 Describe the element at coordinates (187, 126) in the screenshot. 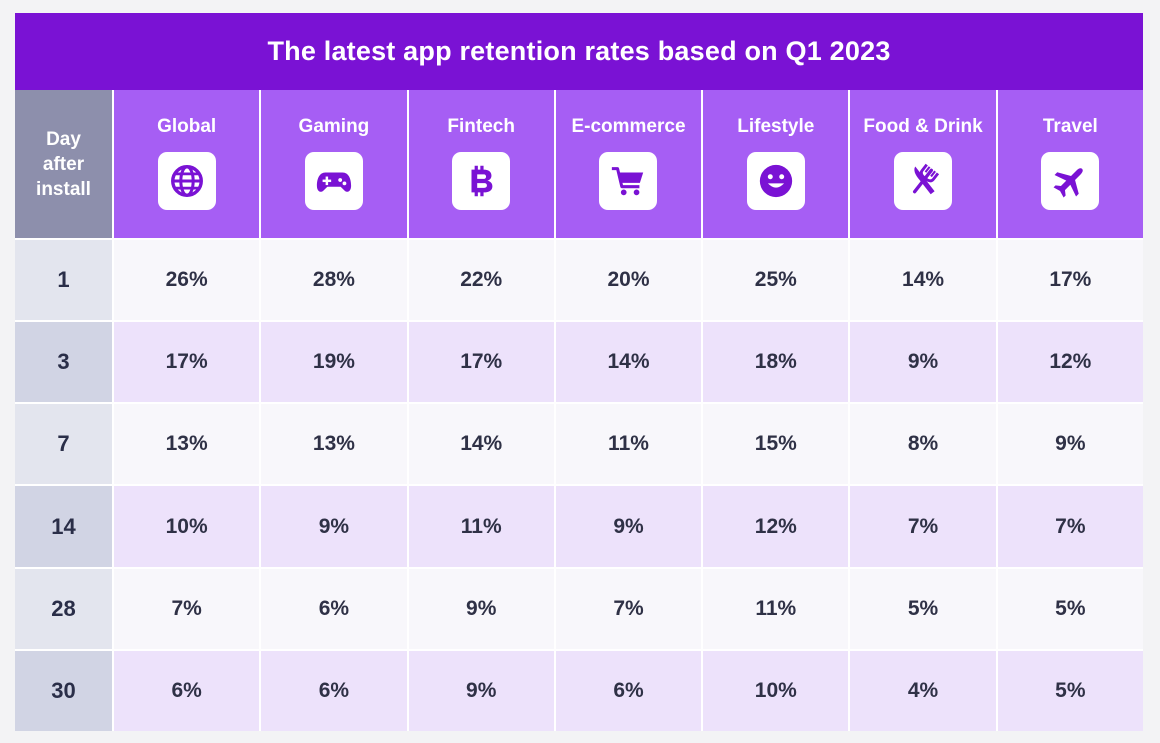

I see `column-header-label: Global` at that location.